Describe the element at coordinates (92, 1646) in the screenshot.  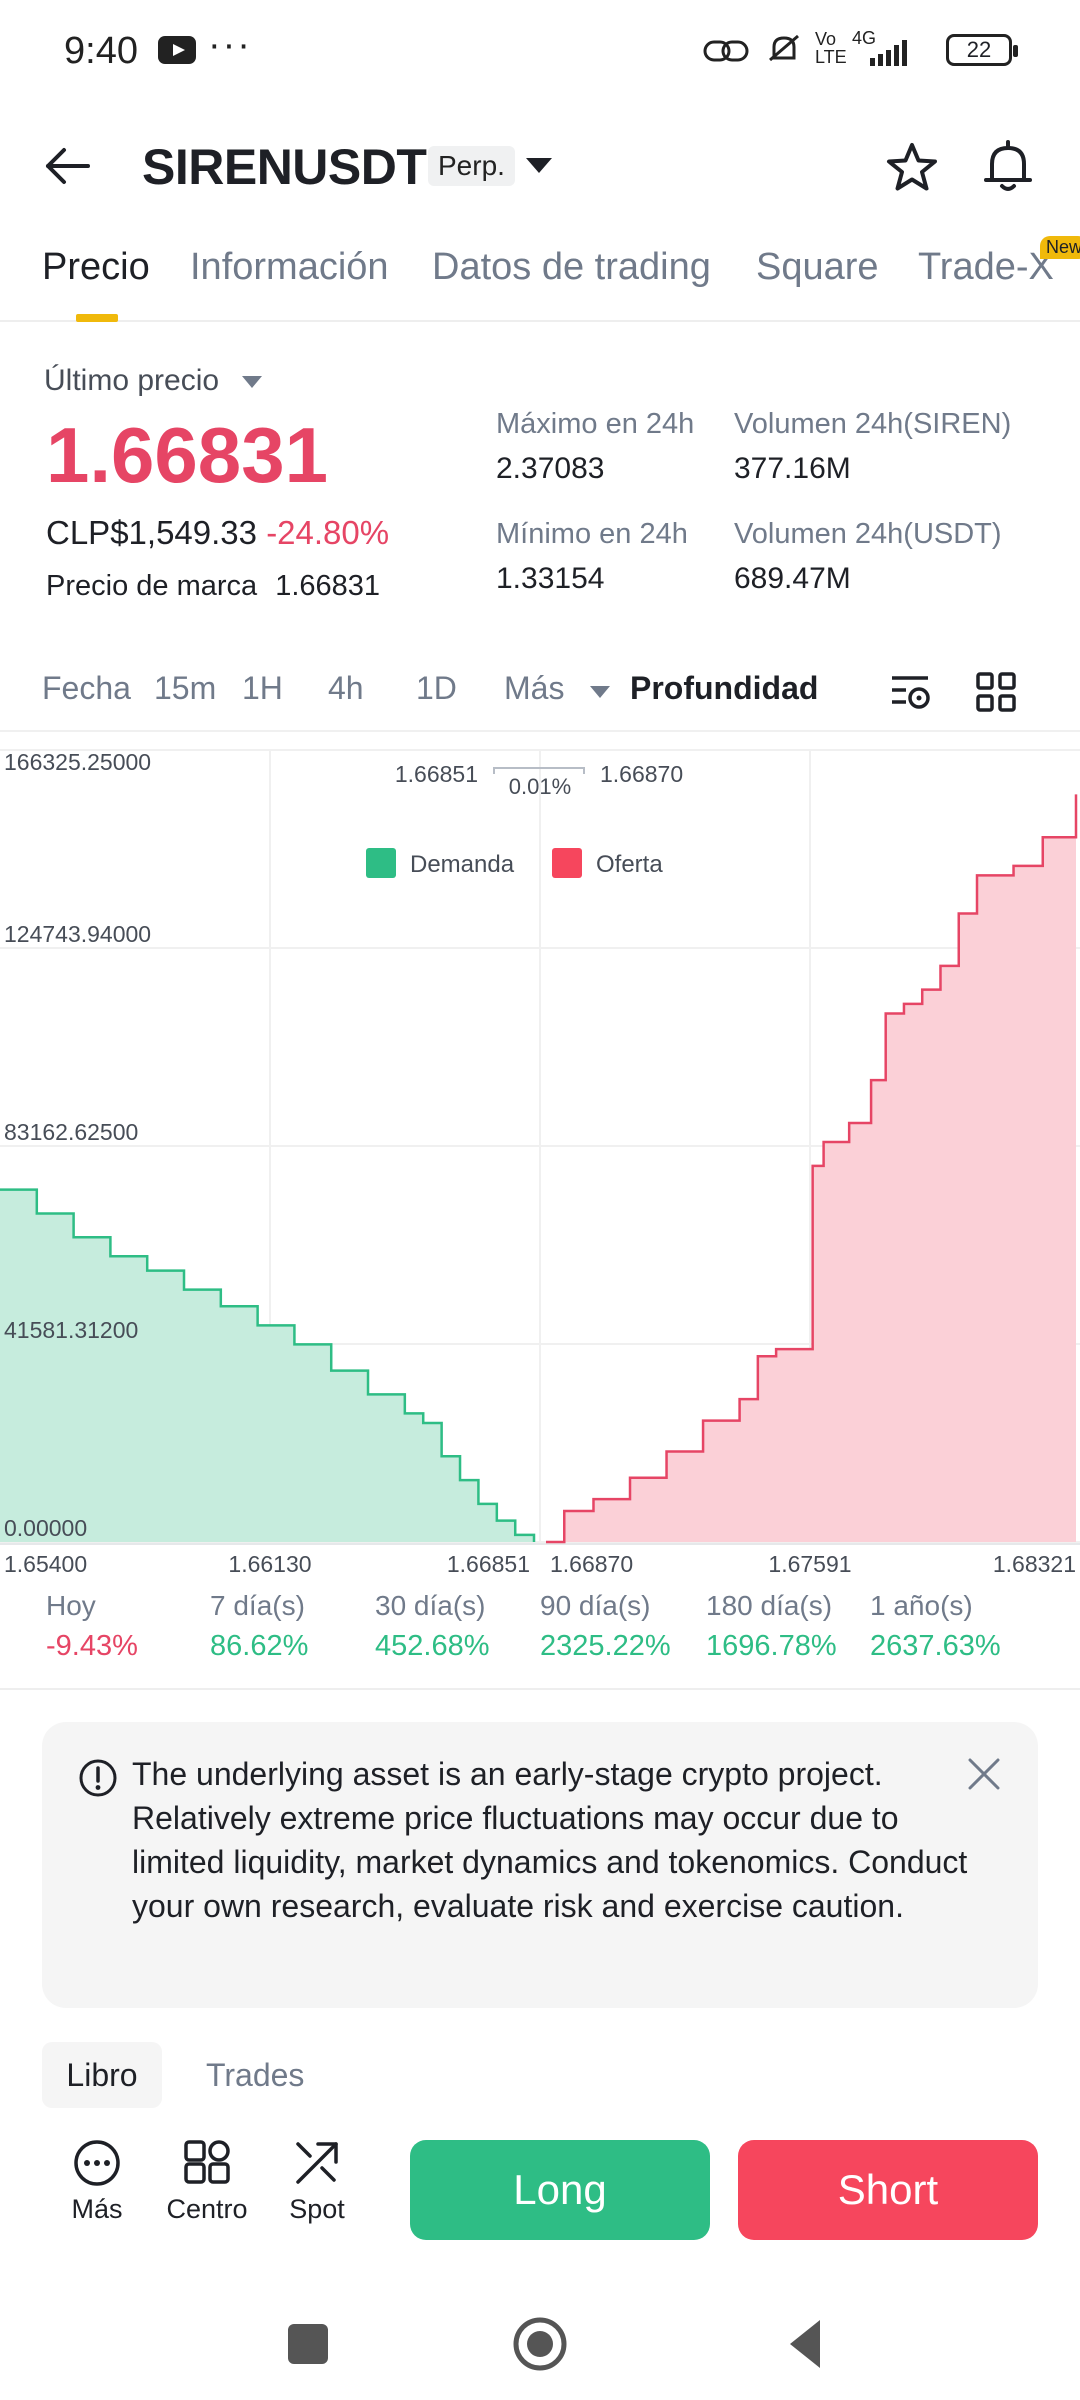
I see `perf-value: -9.43%` at that location.